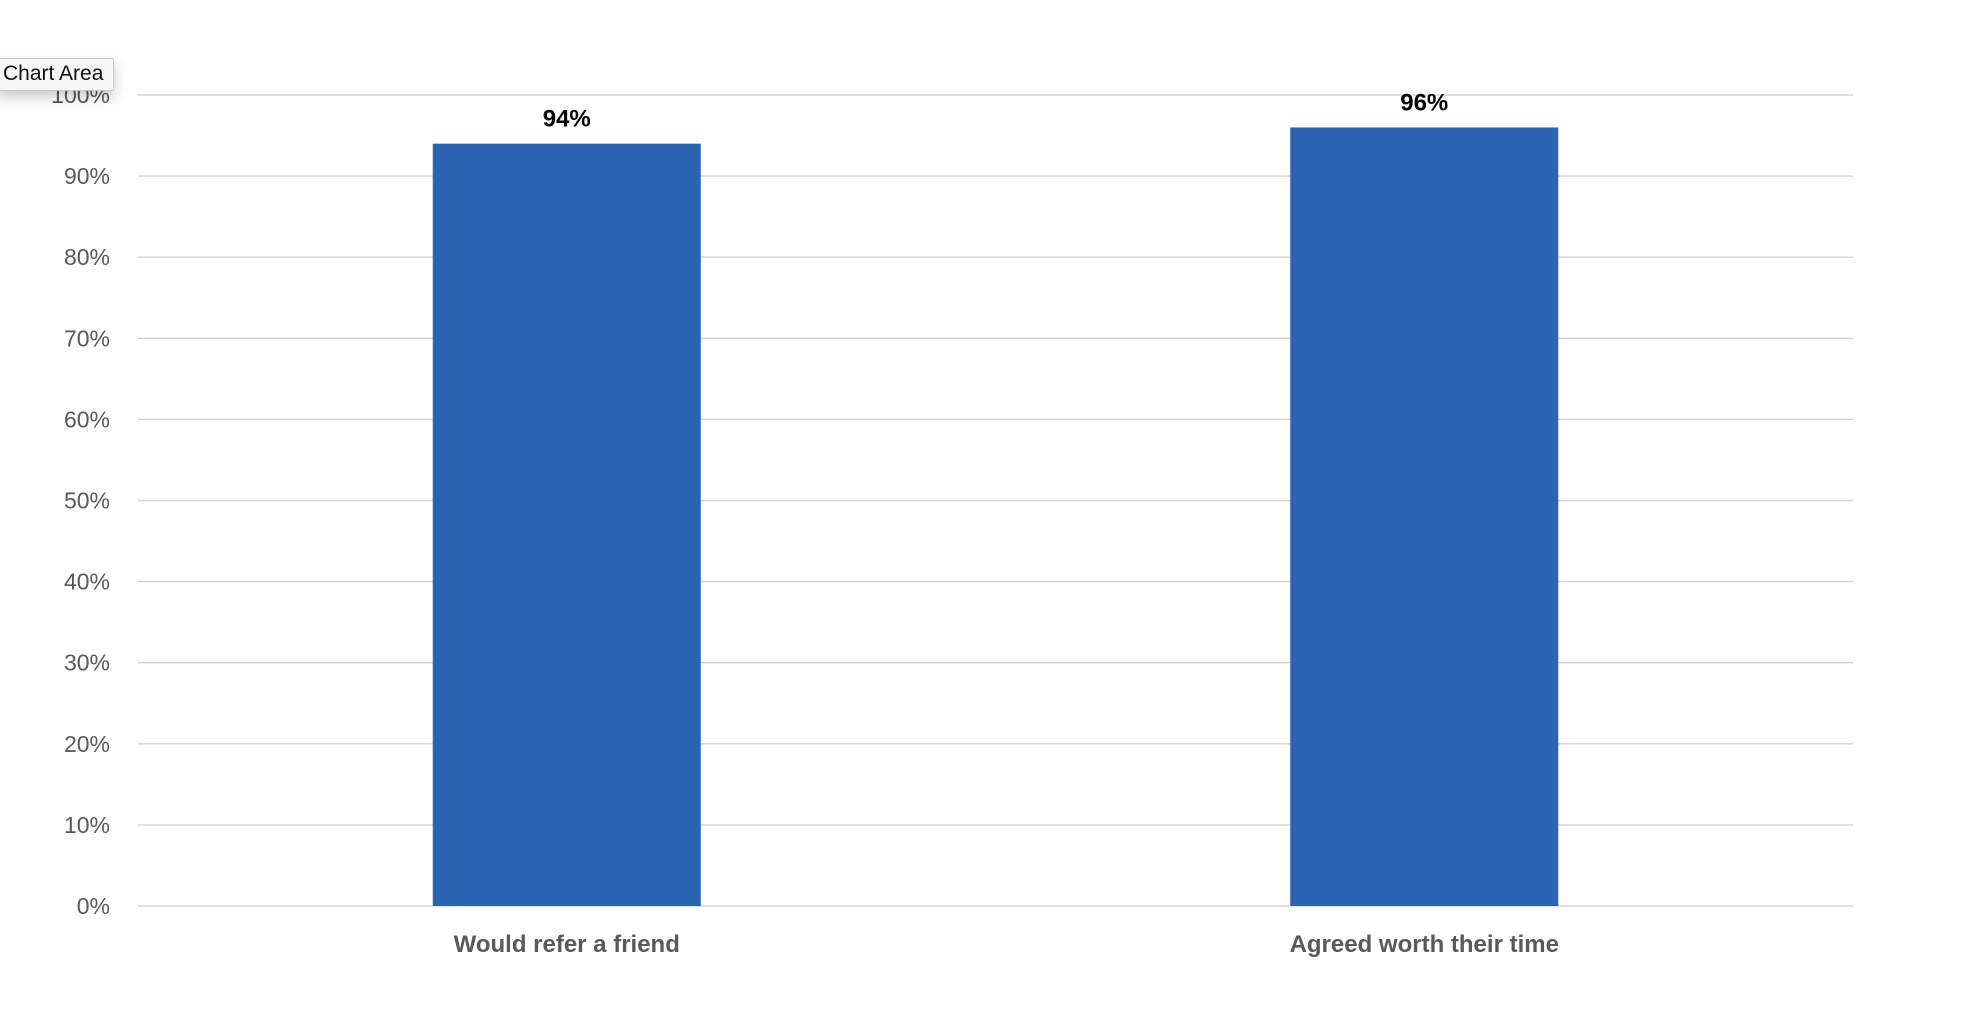  What do you see at coordinates (87, 419) in the screenshot?
I see `y-tick-label: 60%` at bounding box center [87, 419].